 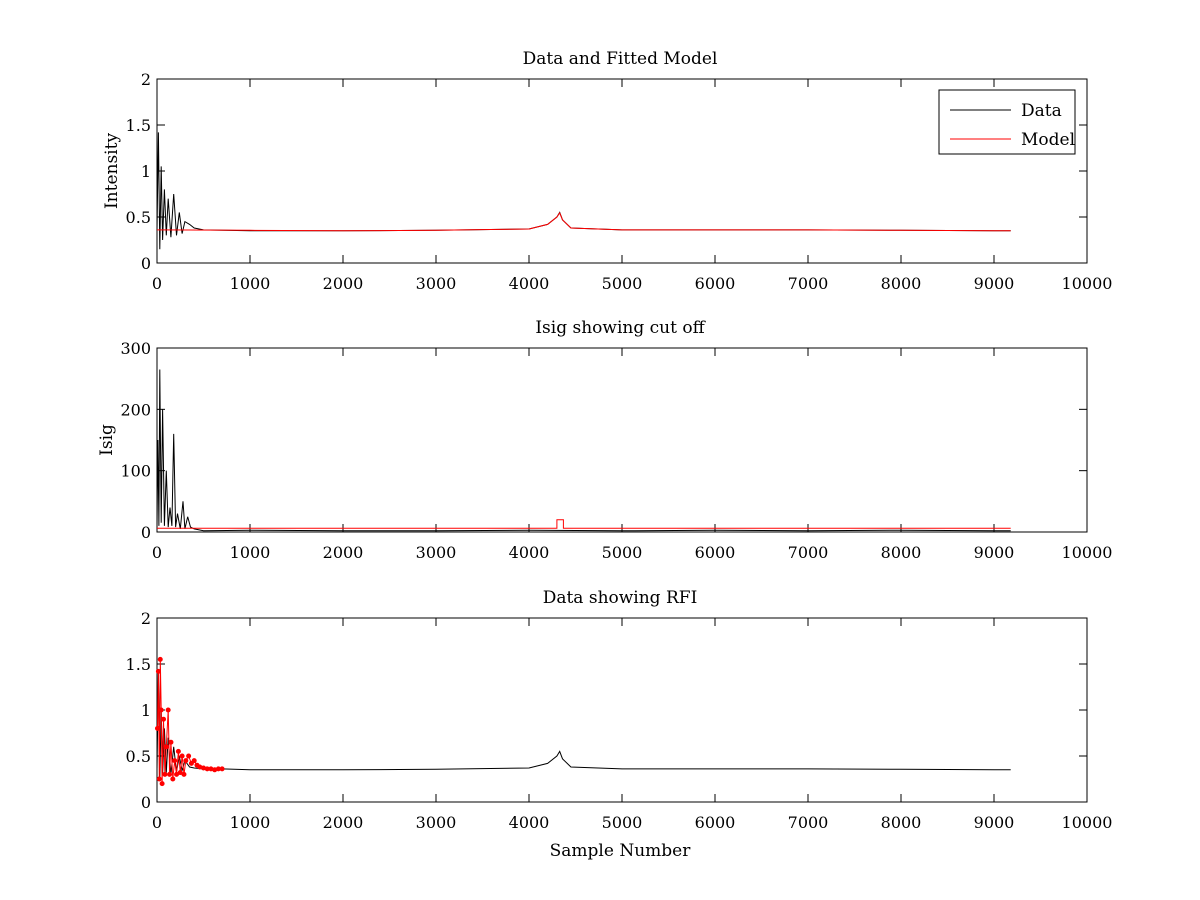 What do you see at coordinates (583, 221) in the screenshot?
I see `series-line-model` at bounding box center [583, 221].